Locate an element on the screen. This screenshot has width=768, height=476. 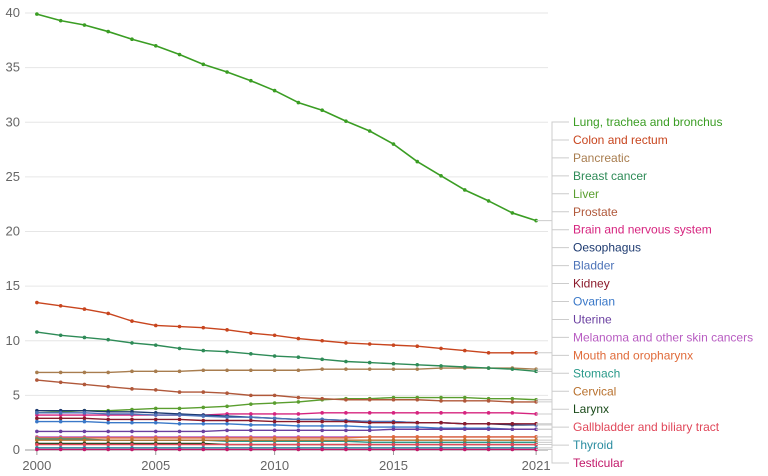
series-line-colon-and-rectum is located at coordinates (286, 327).